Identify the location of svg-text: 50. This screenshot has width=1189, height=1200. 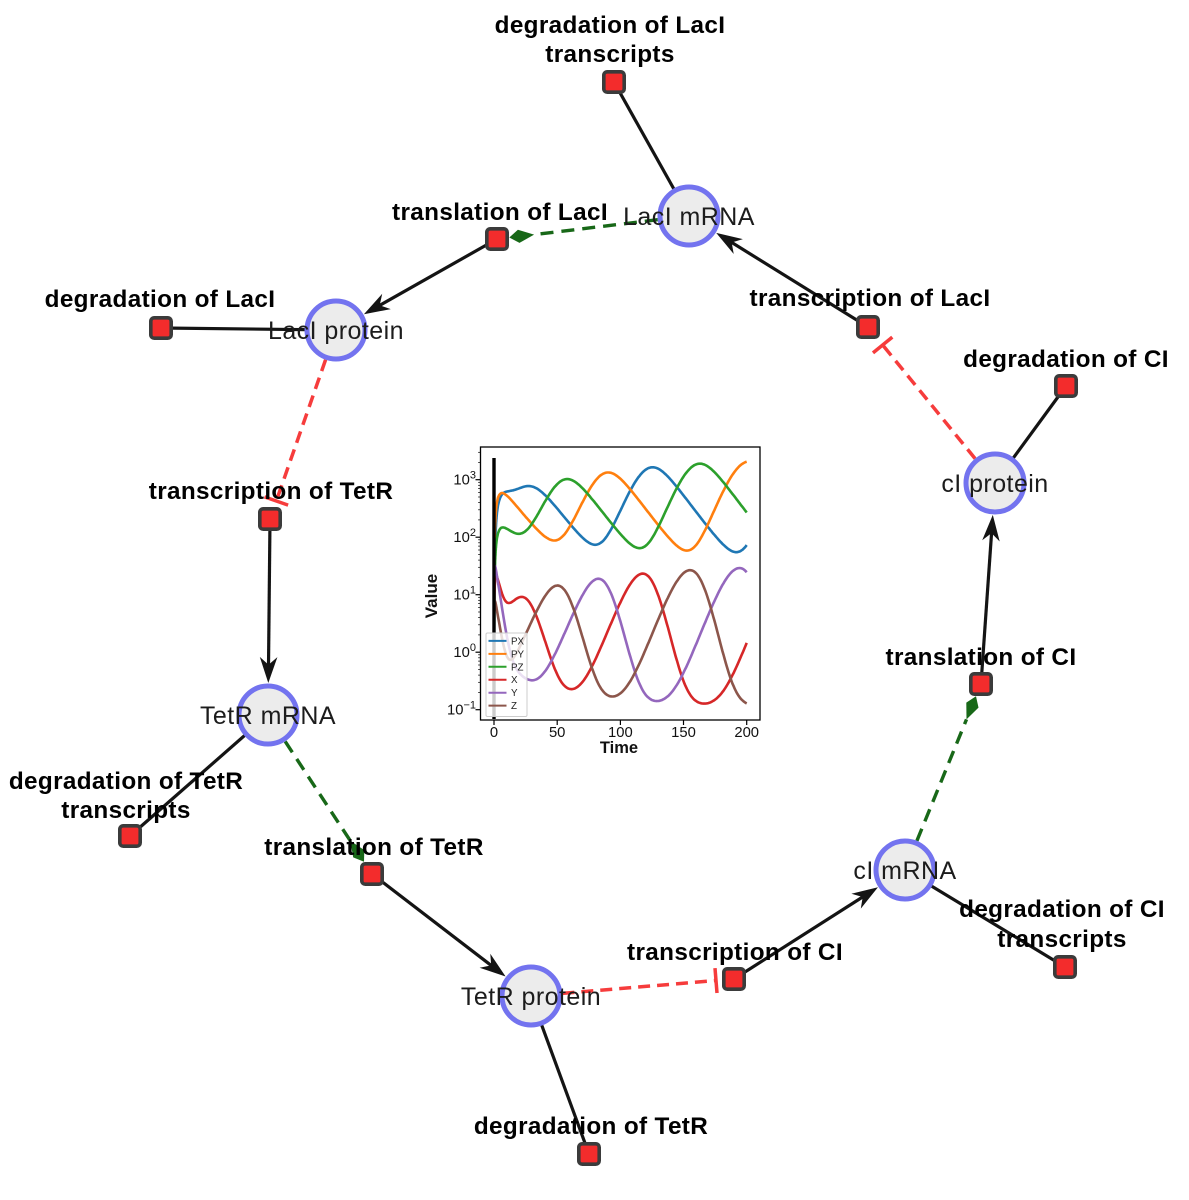
(557, 733).